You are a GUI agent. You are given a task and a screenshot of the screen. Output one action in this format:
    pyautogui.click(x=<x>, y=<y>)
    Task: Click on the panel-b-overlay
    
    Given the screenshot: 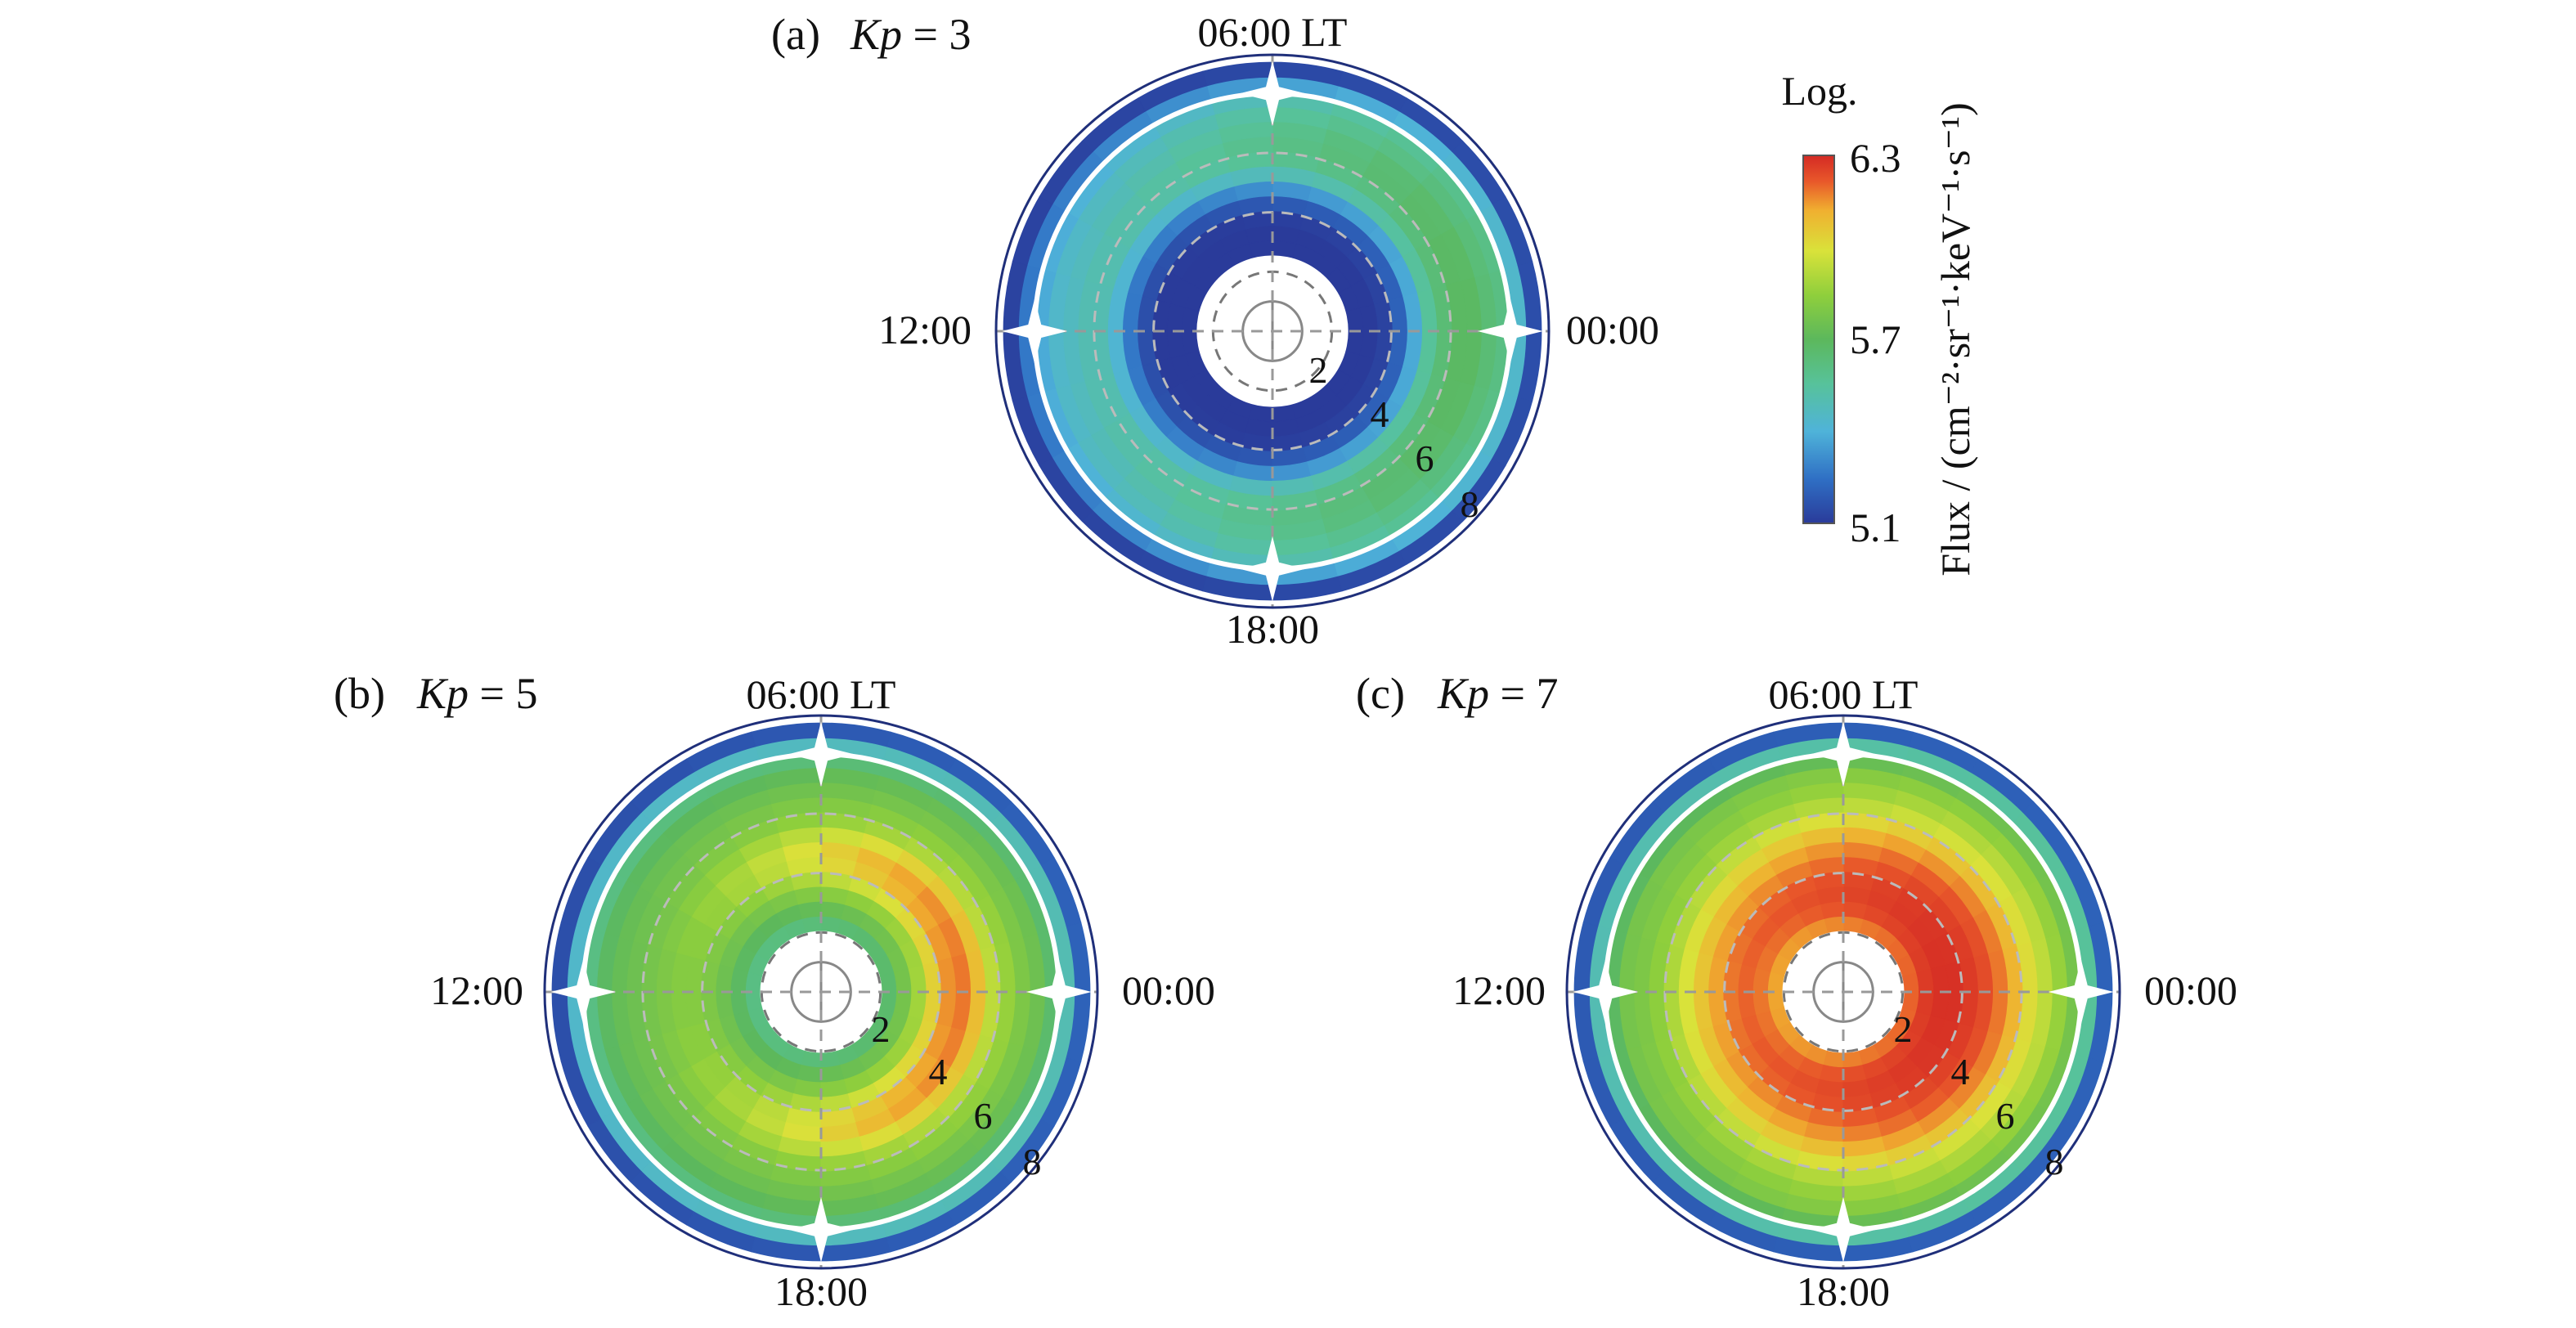 What is the action you would take?
    pyautogui.click(x=821, y=992)
    